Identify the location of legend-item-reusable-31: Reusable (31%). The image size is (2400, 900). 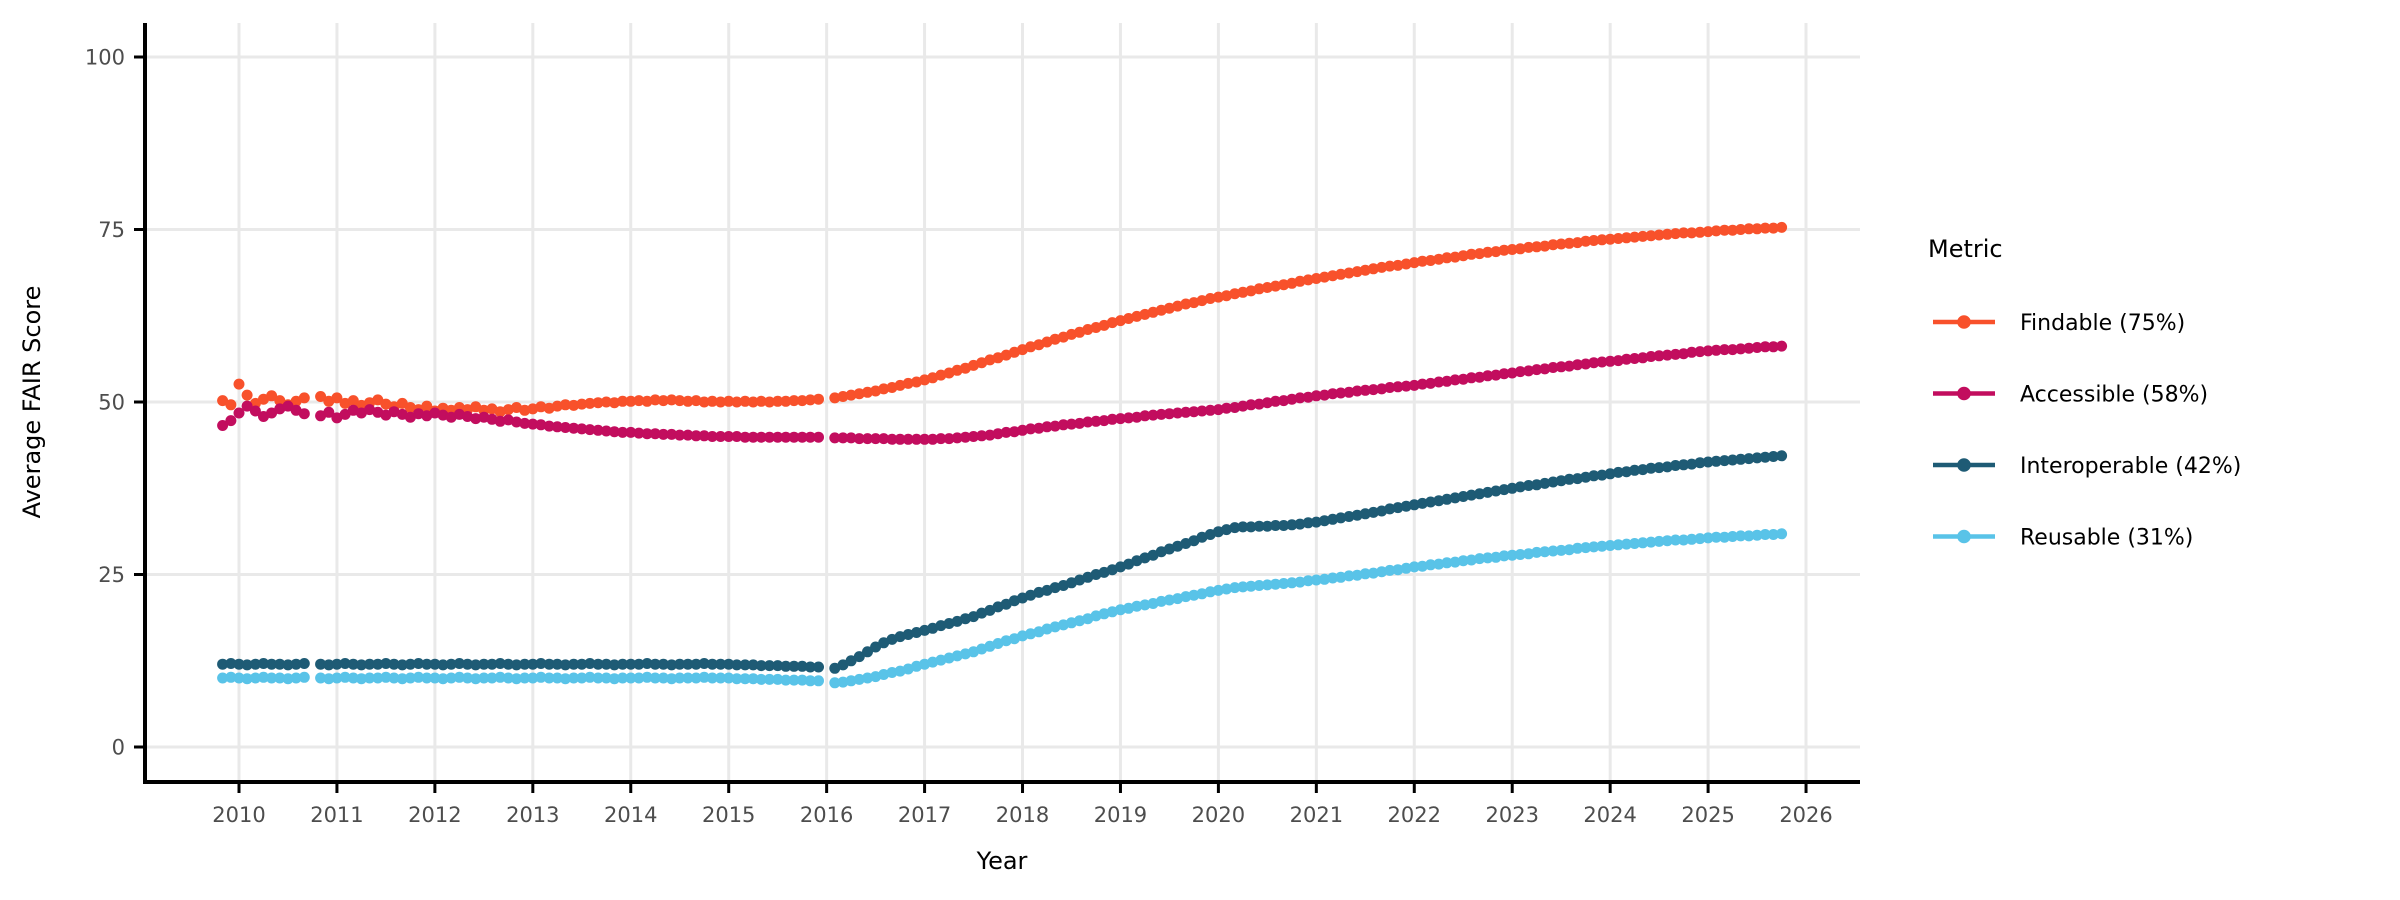
(2063, 538).